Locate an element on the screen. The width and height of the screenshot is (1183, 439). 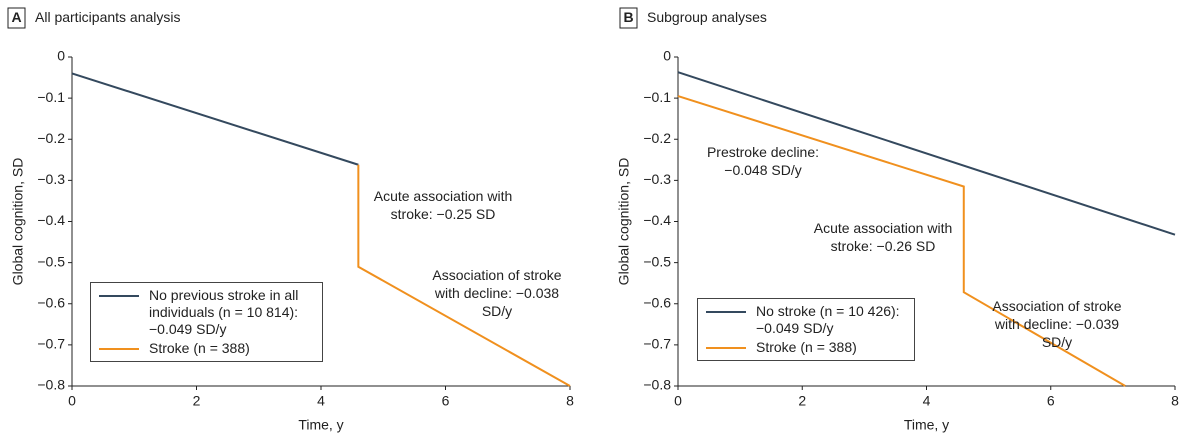
annotation: Prestroke decline: −0.048 SD/y is located at coordinates (763, 161).